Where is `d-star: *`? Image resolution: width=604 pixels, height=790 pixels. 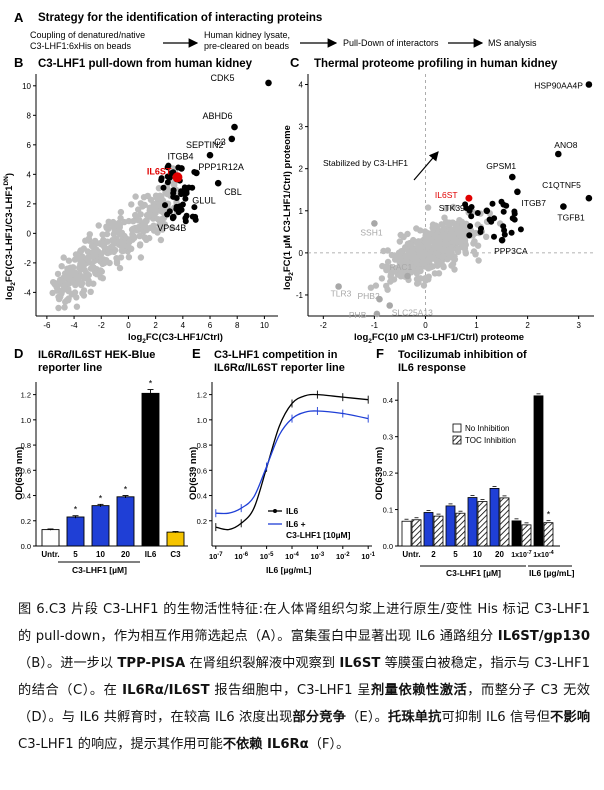 d-star: * is located at coordinates (126, 490).